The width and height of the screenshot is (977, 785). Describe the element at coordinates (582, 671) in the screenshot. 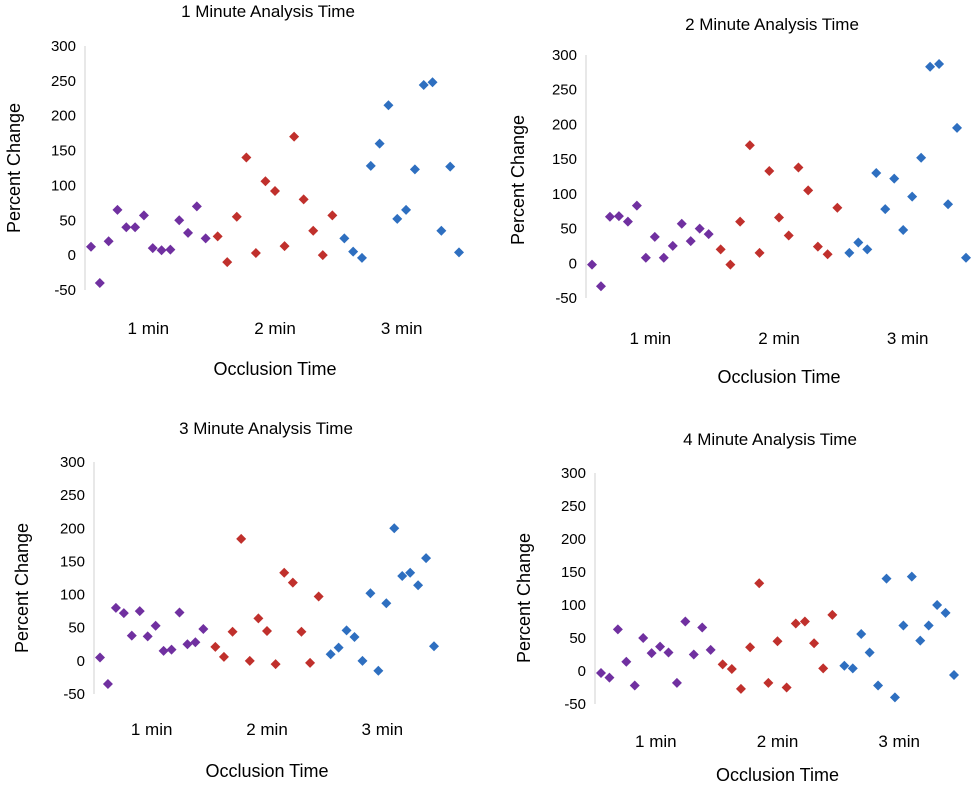

I see `y-tick-label: 0` at that location.